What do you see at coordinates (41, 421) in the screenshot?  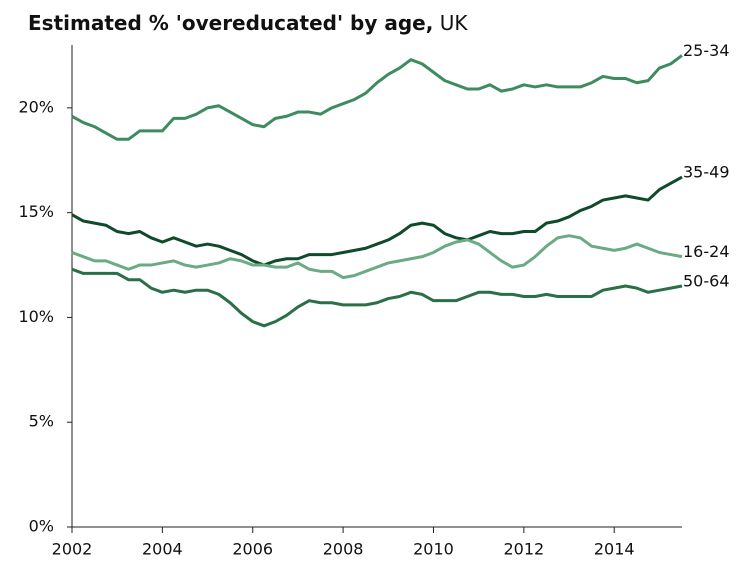 I see `y-tick-label: 5%` at bounding box center [41, 421].